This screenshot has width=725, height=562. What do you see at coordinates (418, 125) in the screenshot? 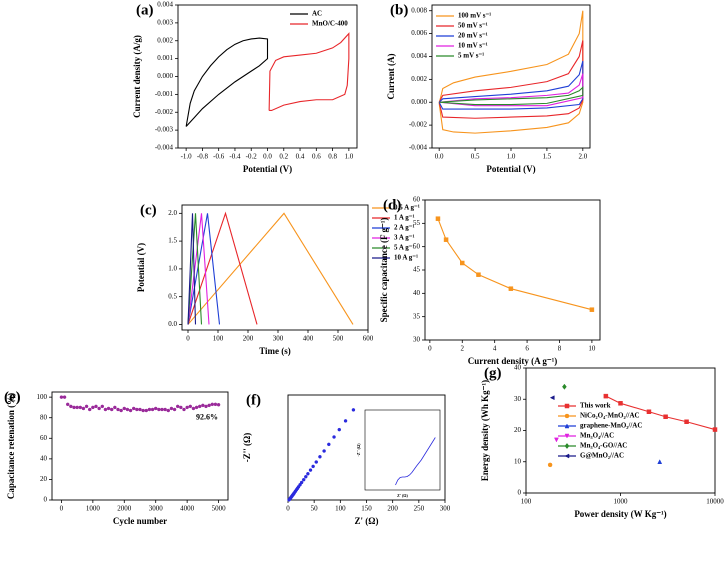
I see `y-tick-label: -0.002` at bounding box center [418, 125].